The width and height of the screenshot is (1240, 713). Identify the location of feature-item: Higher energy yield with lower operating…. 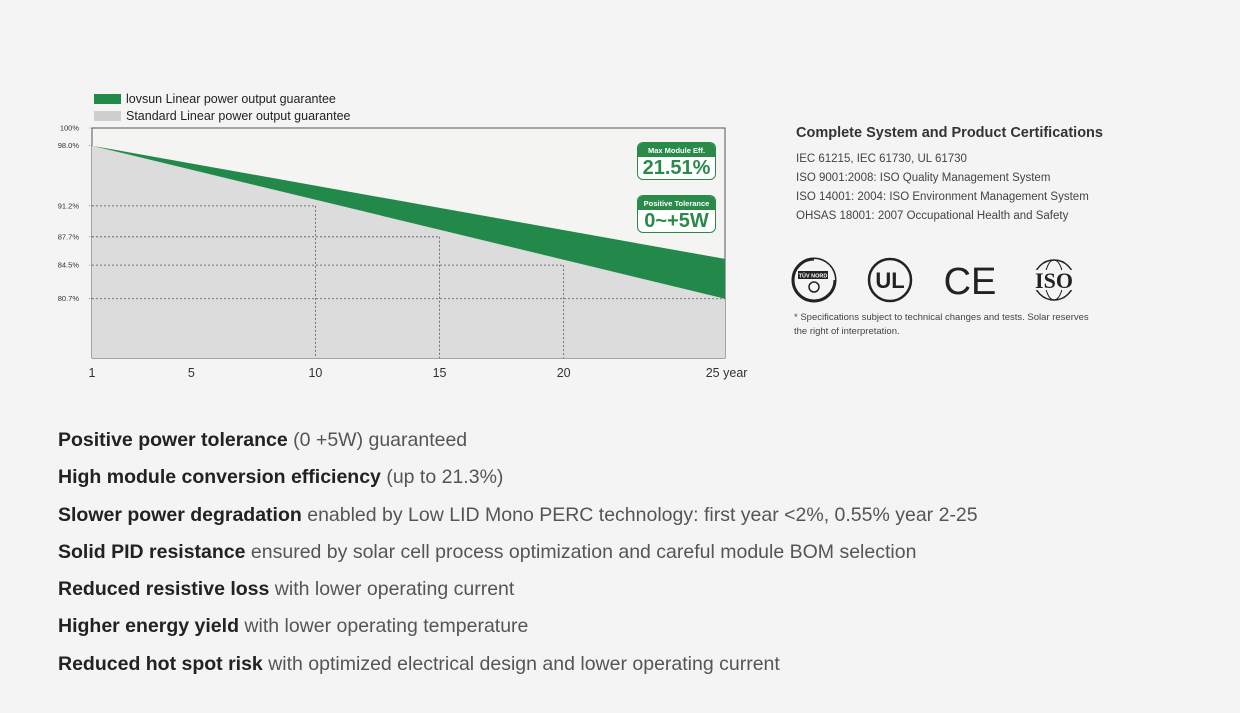
(518, 631).